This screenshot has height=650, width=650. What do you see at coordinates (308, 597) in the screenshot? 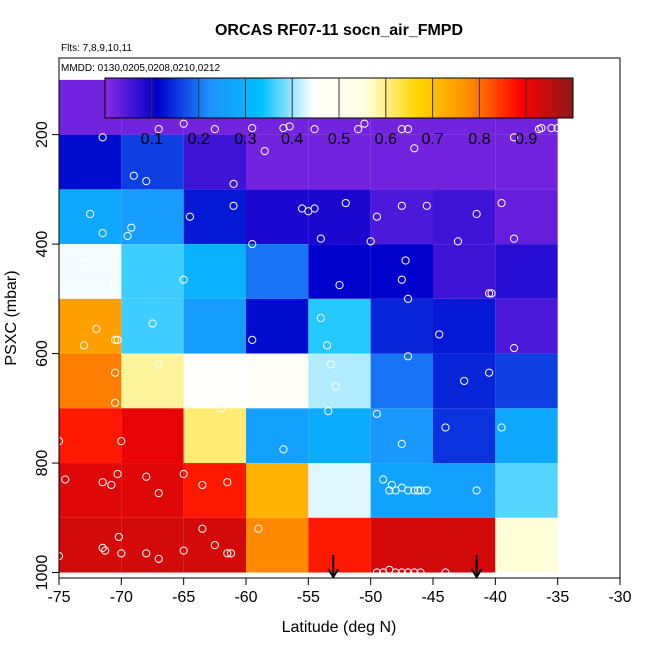
I see `x-tick-label: -55` at bounding box center [308, 597].